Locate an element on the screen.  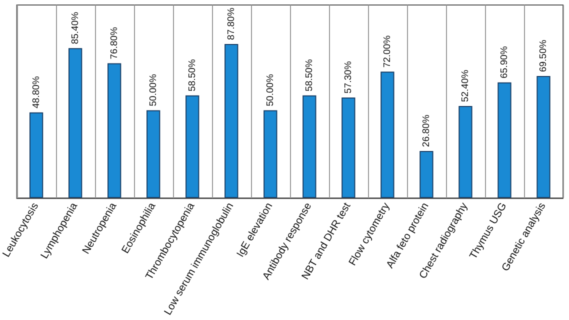
data-label: 85.40% is located at coordinates (75, 27).